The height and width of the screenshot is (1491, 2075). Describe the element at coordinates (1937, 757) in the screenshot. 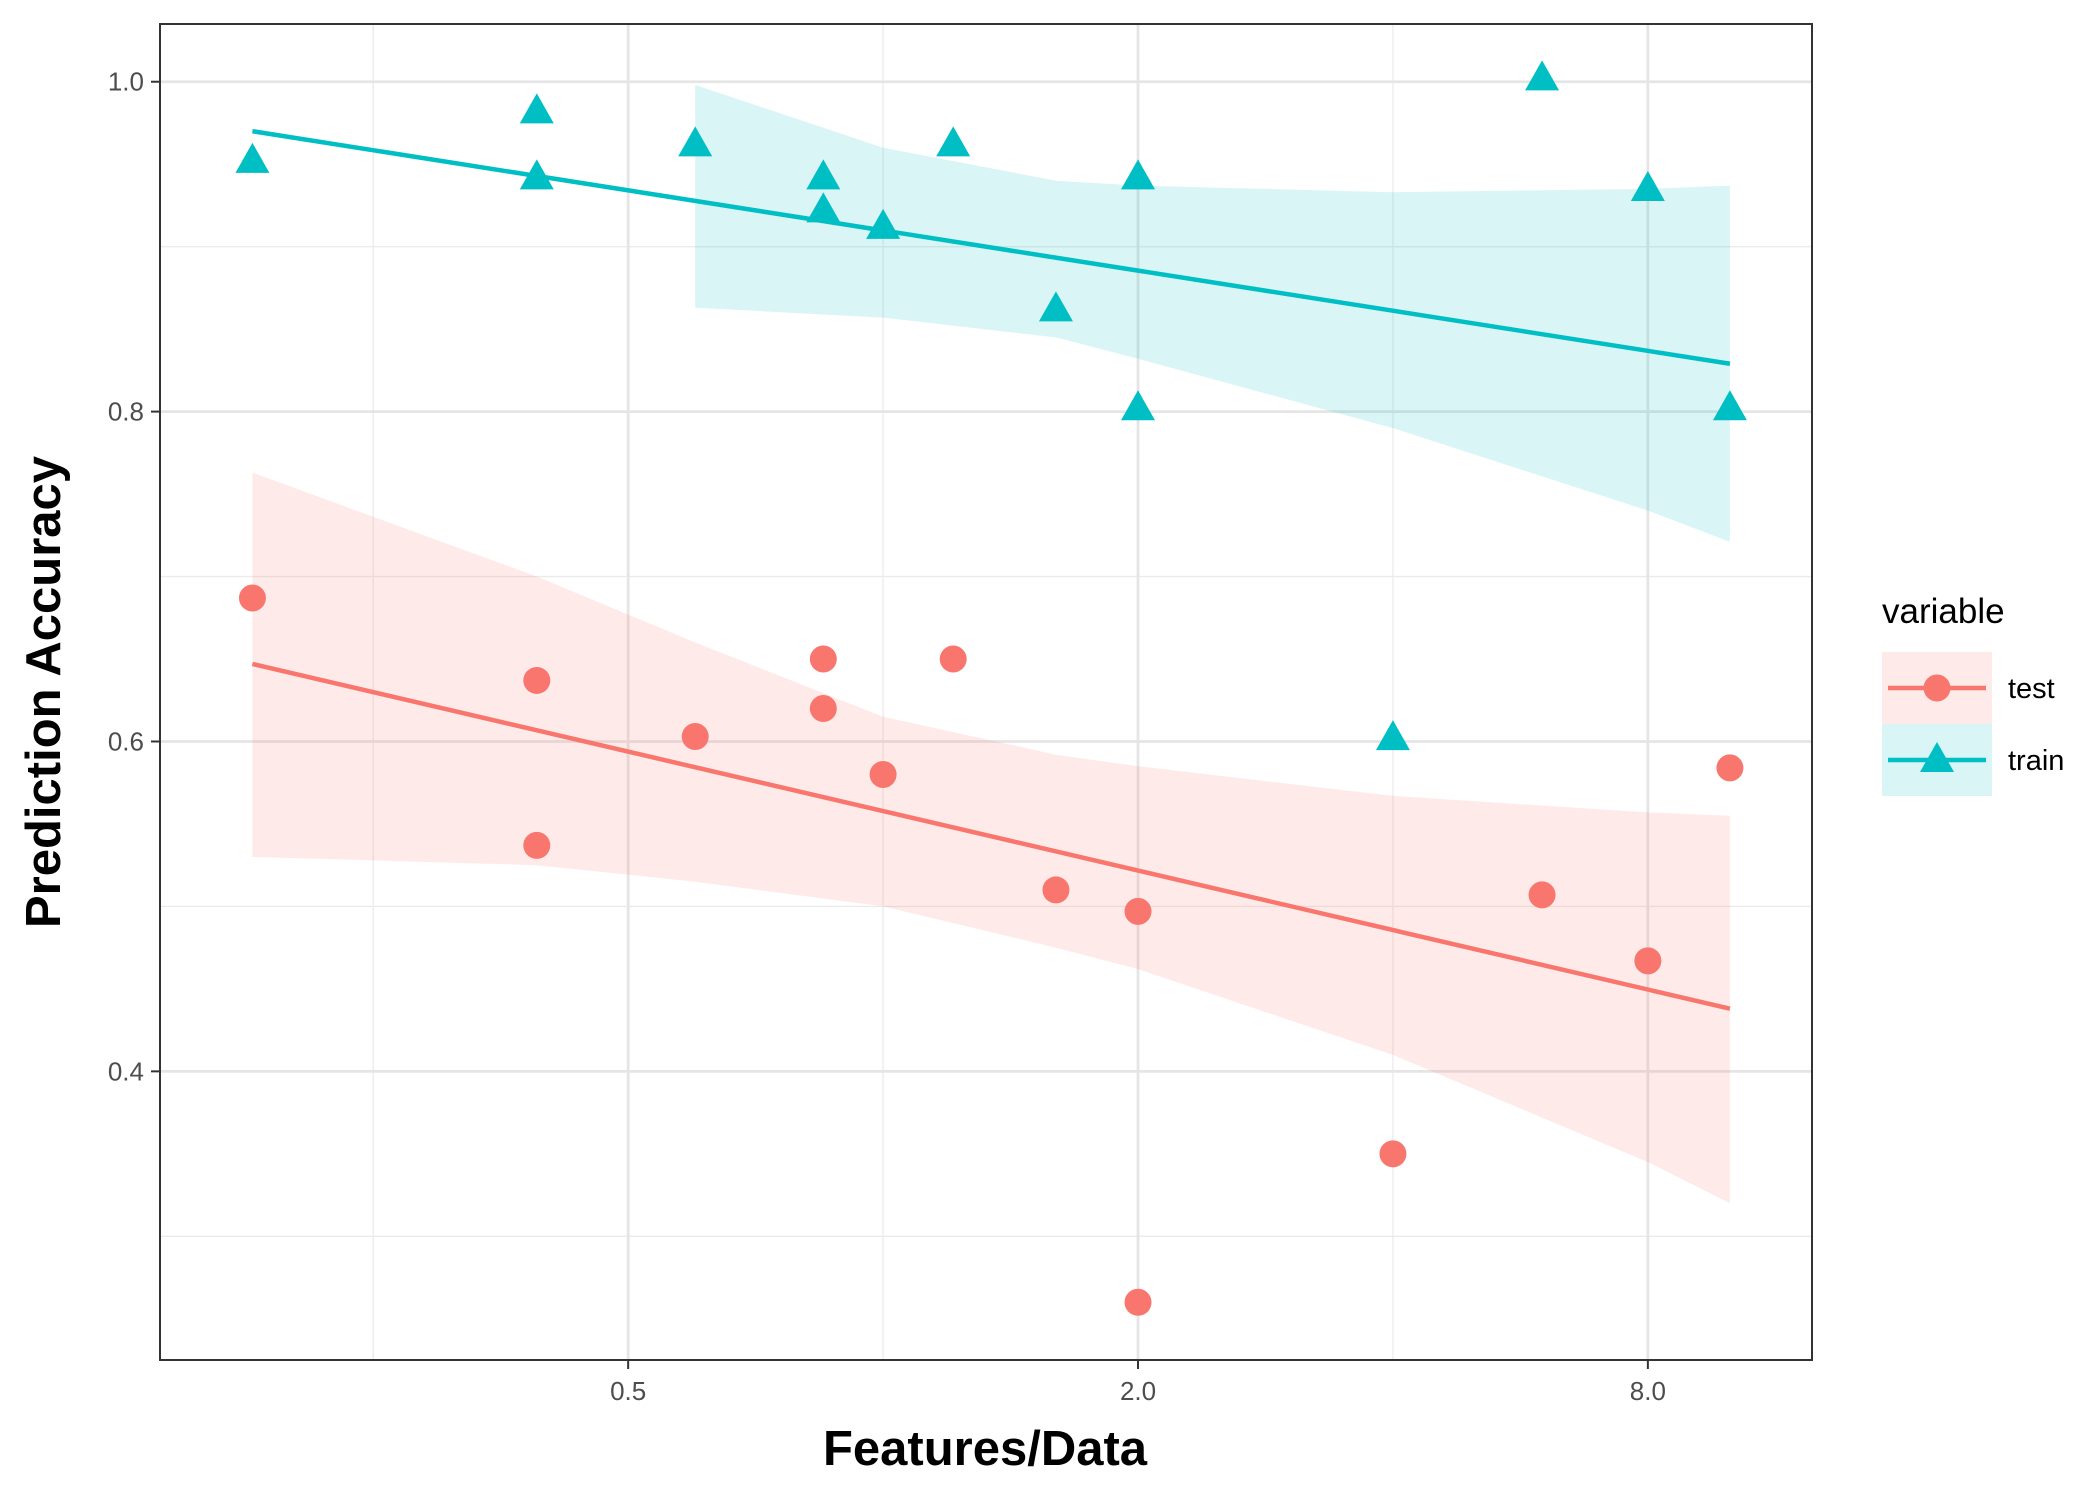

I see `legend-key-triangle` at that location.